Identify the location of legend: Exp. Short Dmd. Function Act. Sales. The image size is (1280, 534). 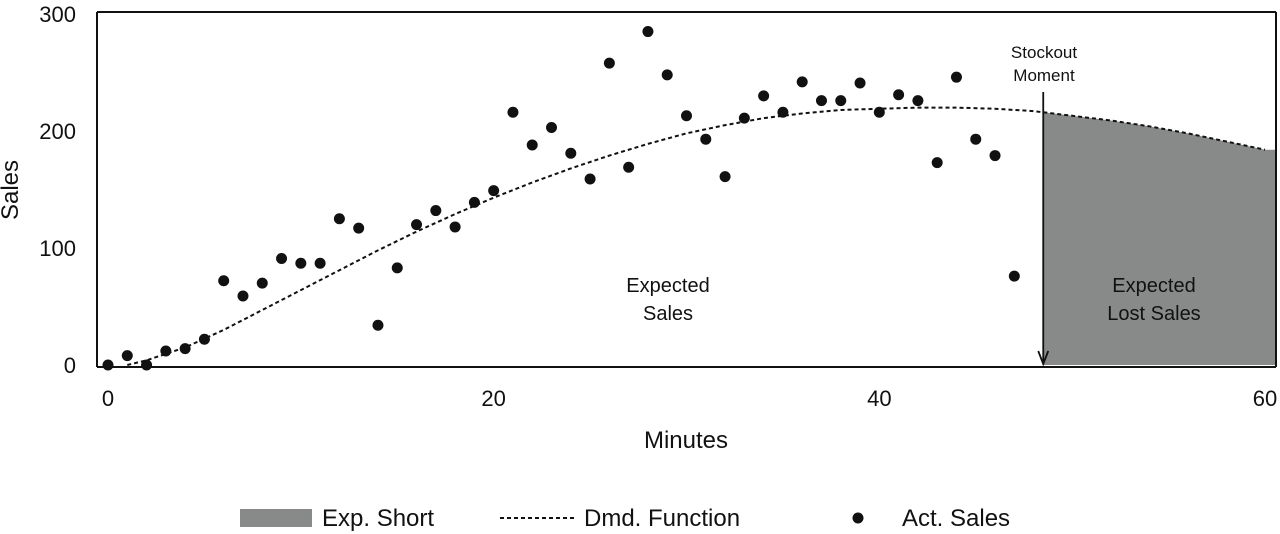
(625, 518).